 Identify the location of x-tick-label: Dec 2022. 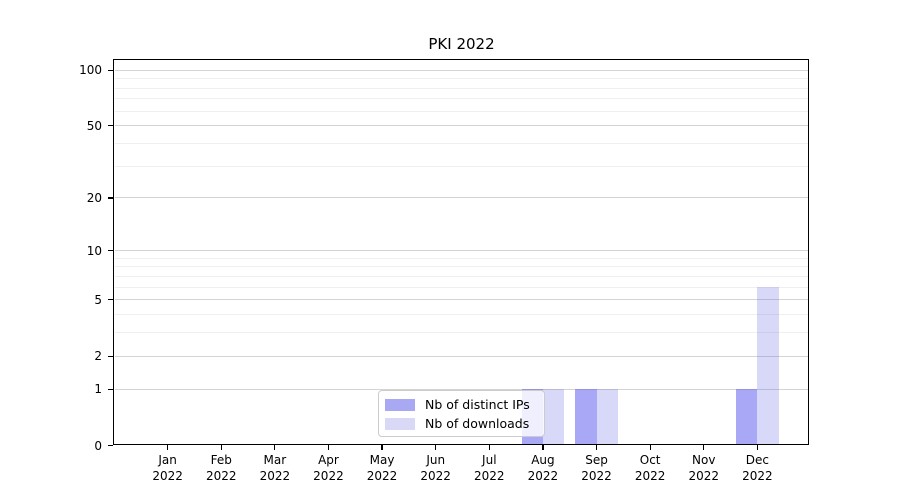
(757, 468).